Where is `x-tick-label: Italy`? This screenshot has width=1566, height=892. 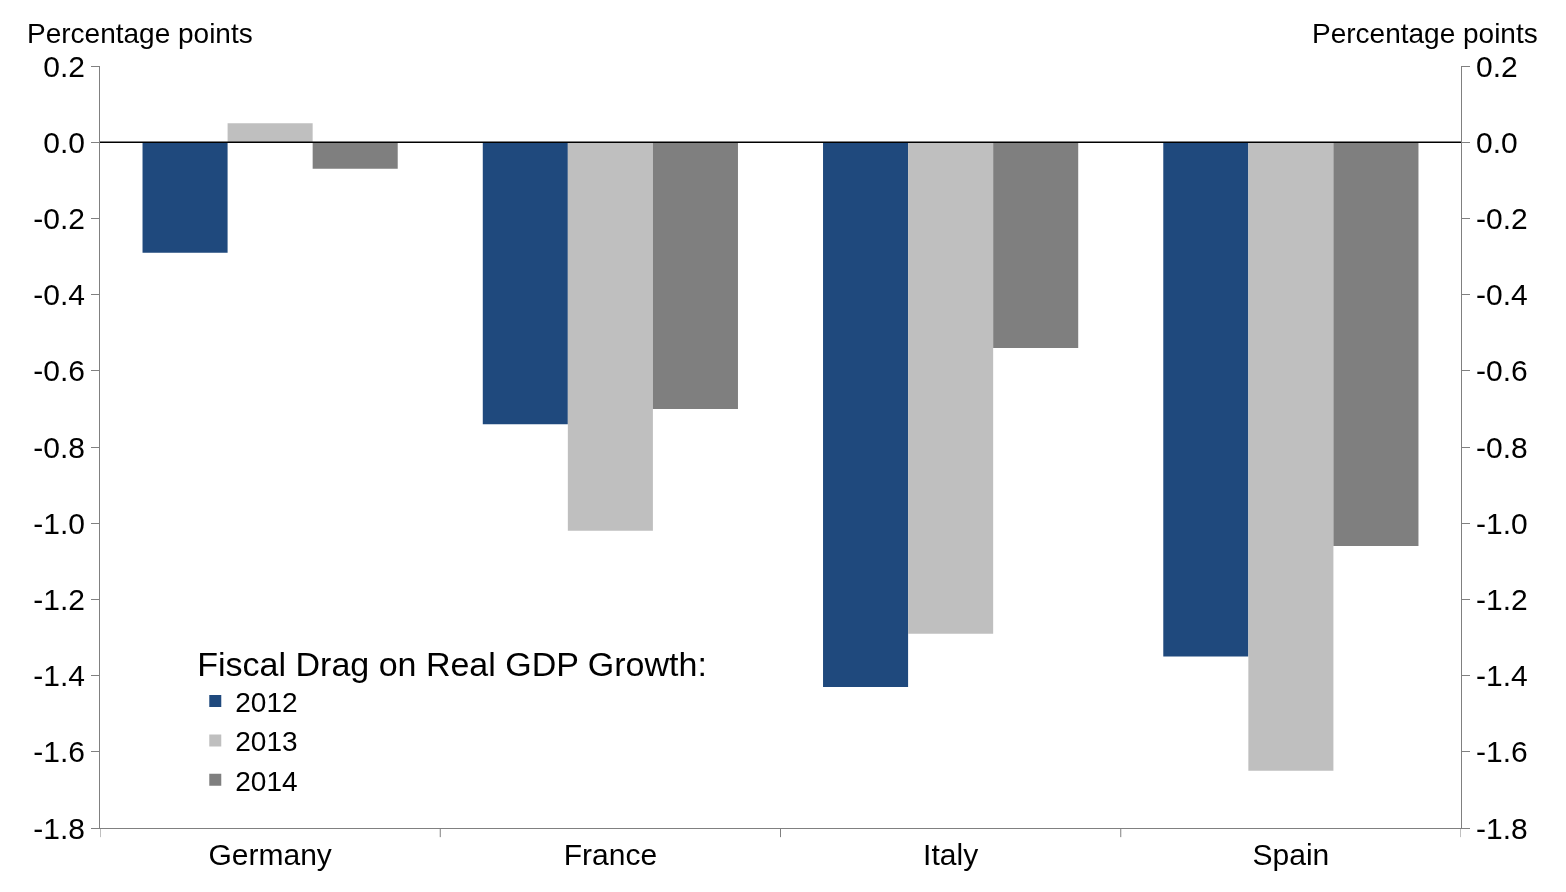
x-tick-label: Italy is located at coordinates (951, 854).